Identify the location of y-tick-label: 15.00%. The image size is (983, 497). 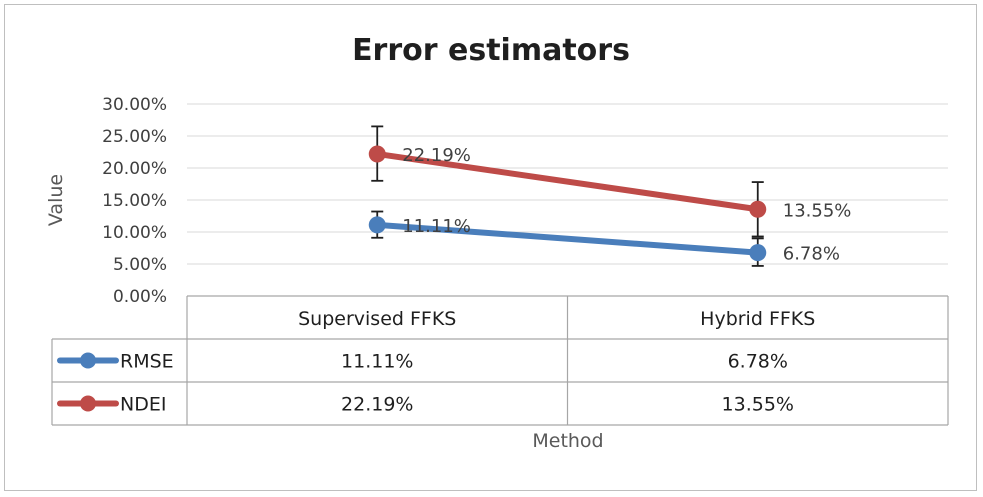
(134, 201).